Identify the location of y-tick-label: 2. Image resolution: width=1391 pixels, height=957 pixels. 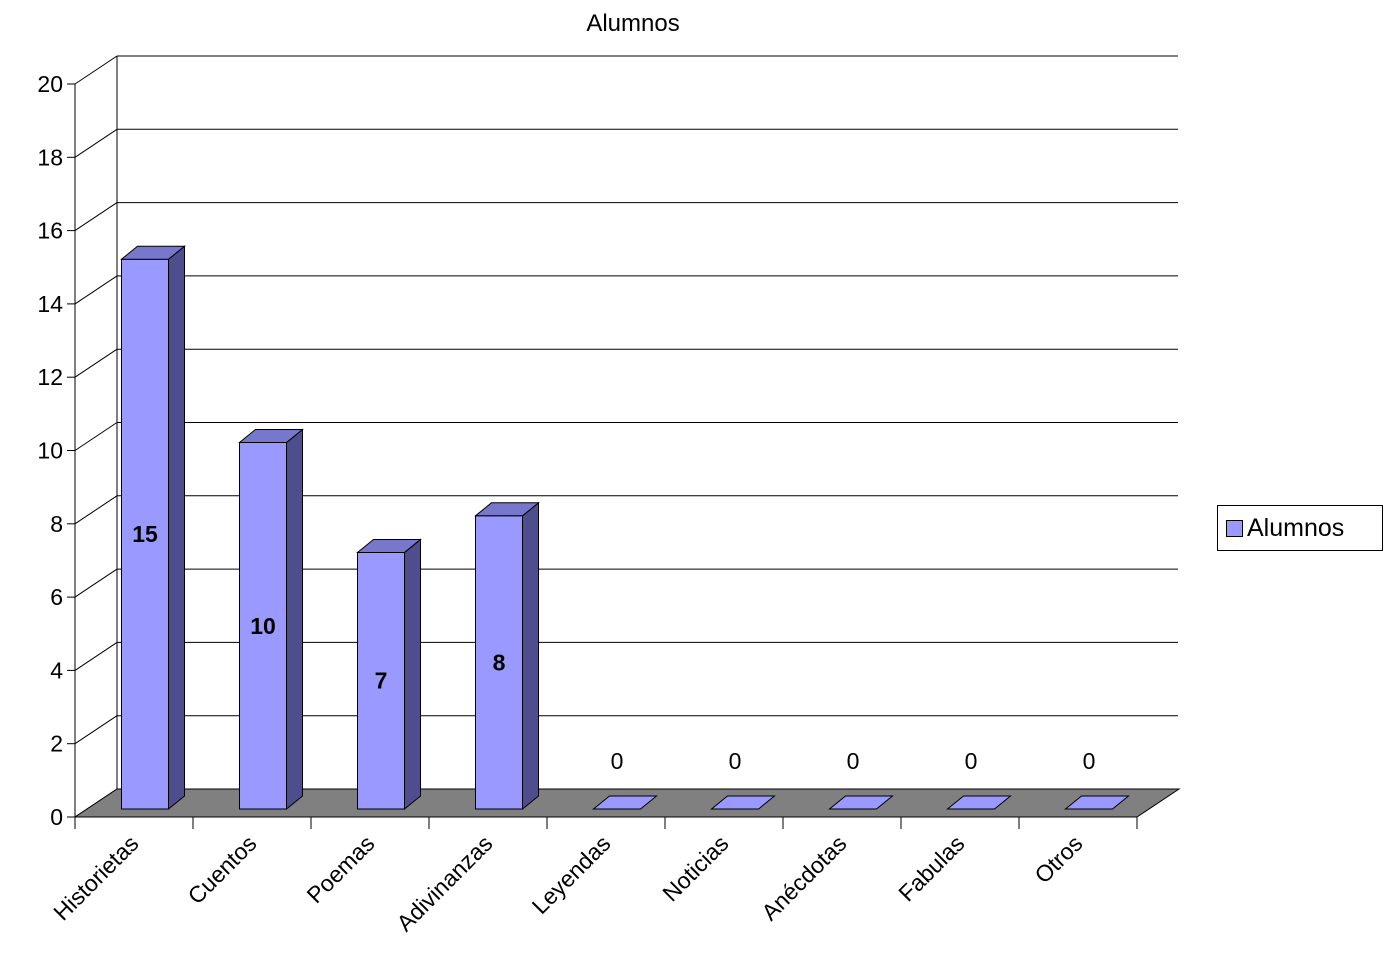
(56, 744).